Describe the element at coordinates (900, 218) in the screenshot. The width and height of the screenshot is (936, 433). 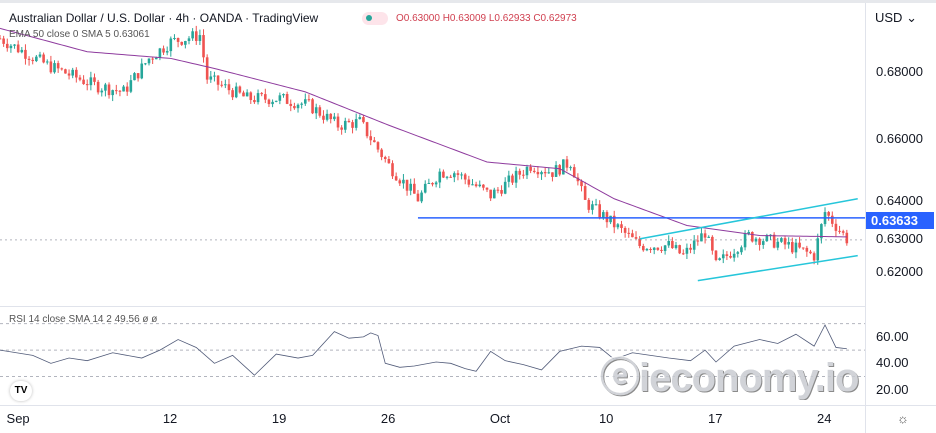
I see `price-axis: USD ⌄` at that location.